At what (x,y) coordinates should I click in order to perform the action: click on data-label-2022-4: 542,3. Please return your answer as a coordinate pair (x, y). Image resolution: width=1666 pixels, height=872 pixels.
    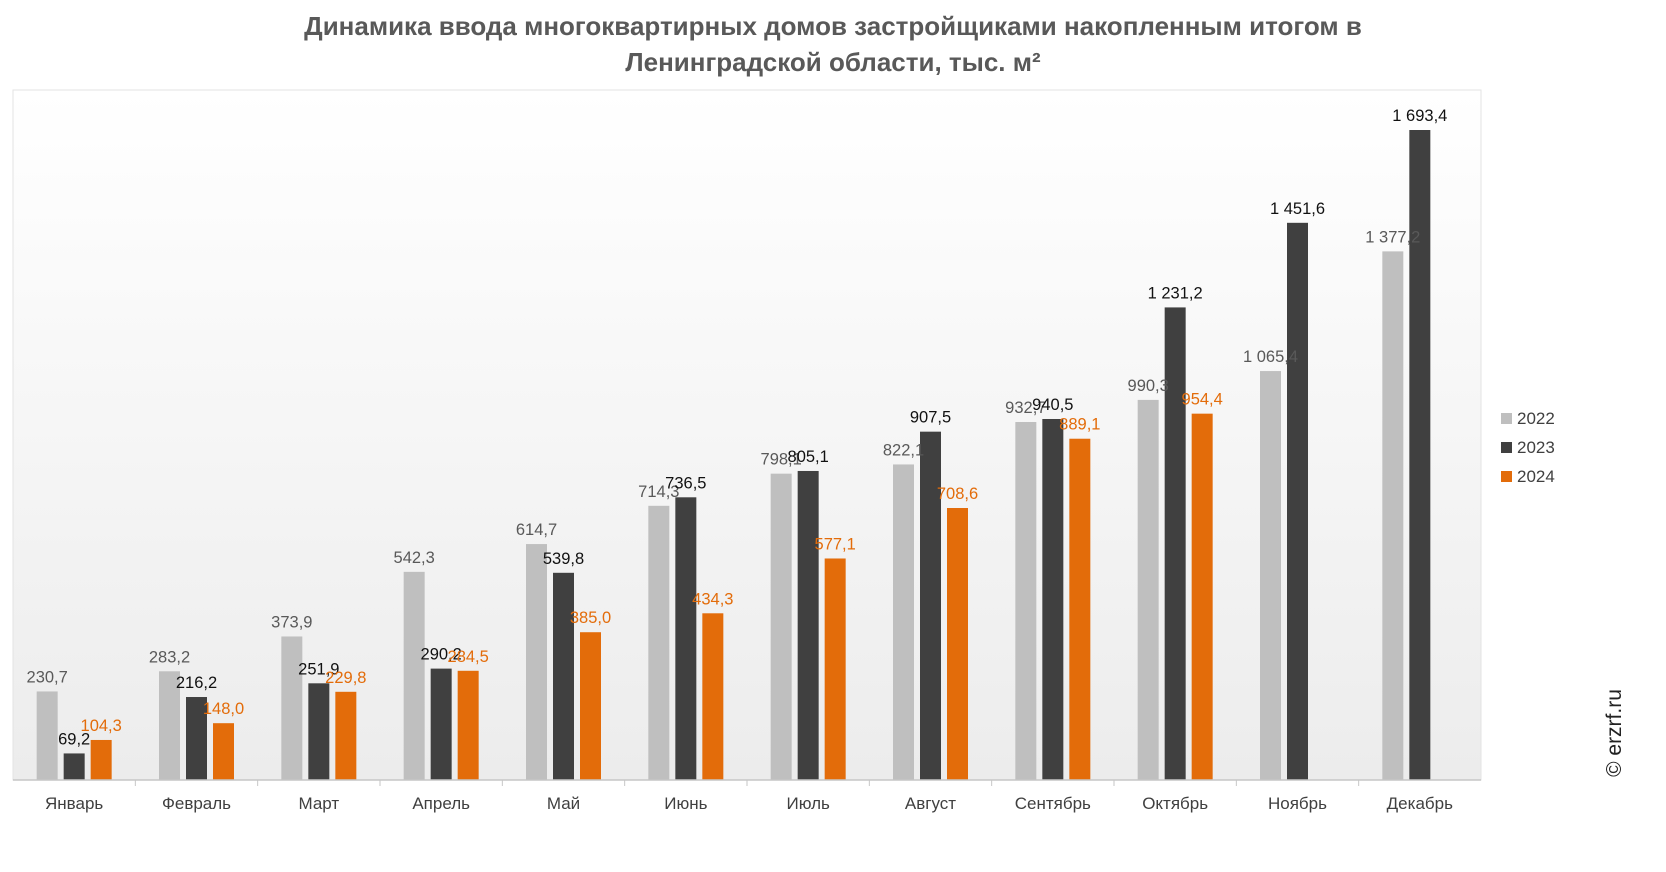
    Looking at the image, I should click on (414, 558).